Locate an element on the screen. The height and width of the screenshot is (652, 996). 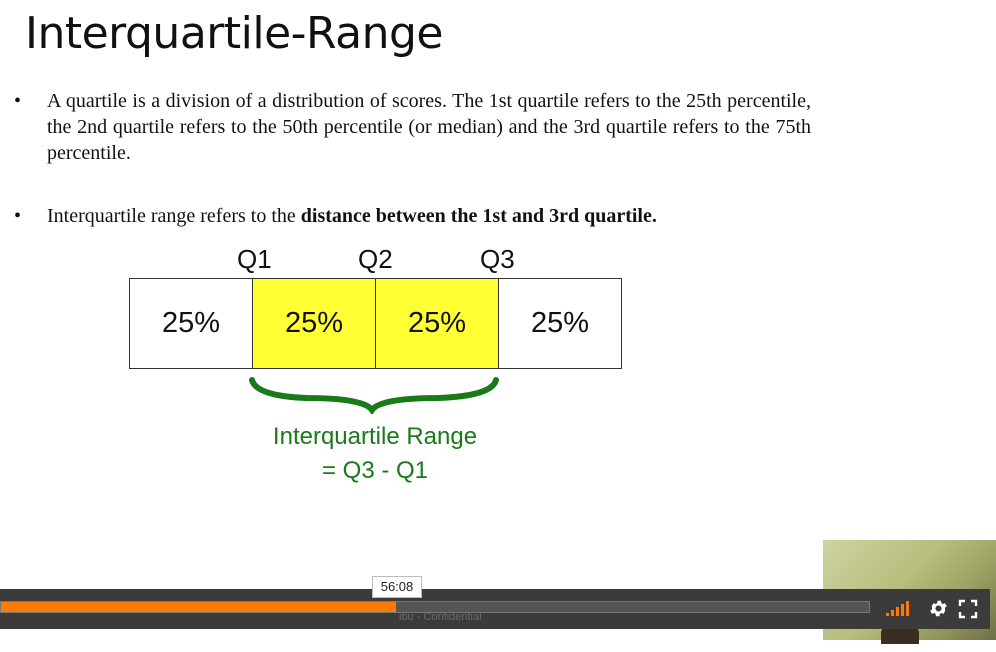
segment-4: 25% is located at coordinates (560, 323).